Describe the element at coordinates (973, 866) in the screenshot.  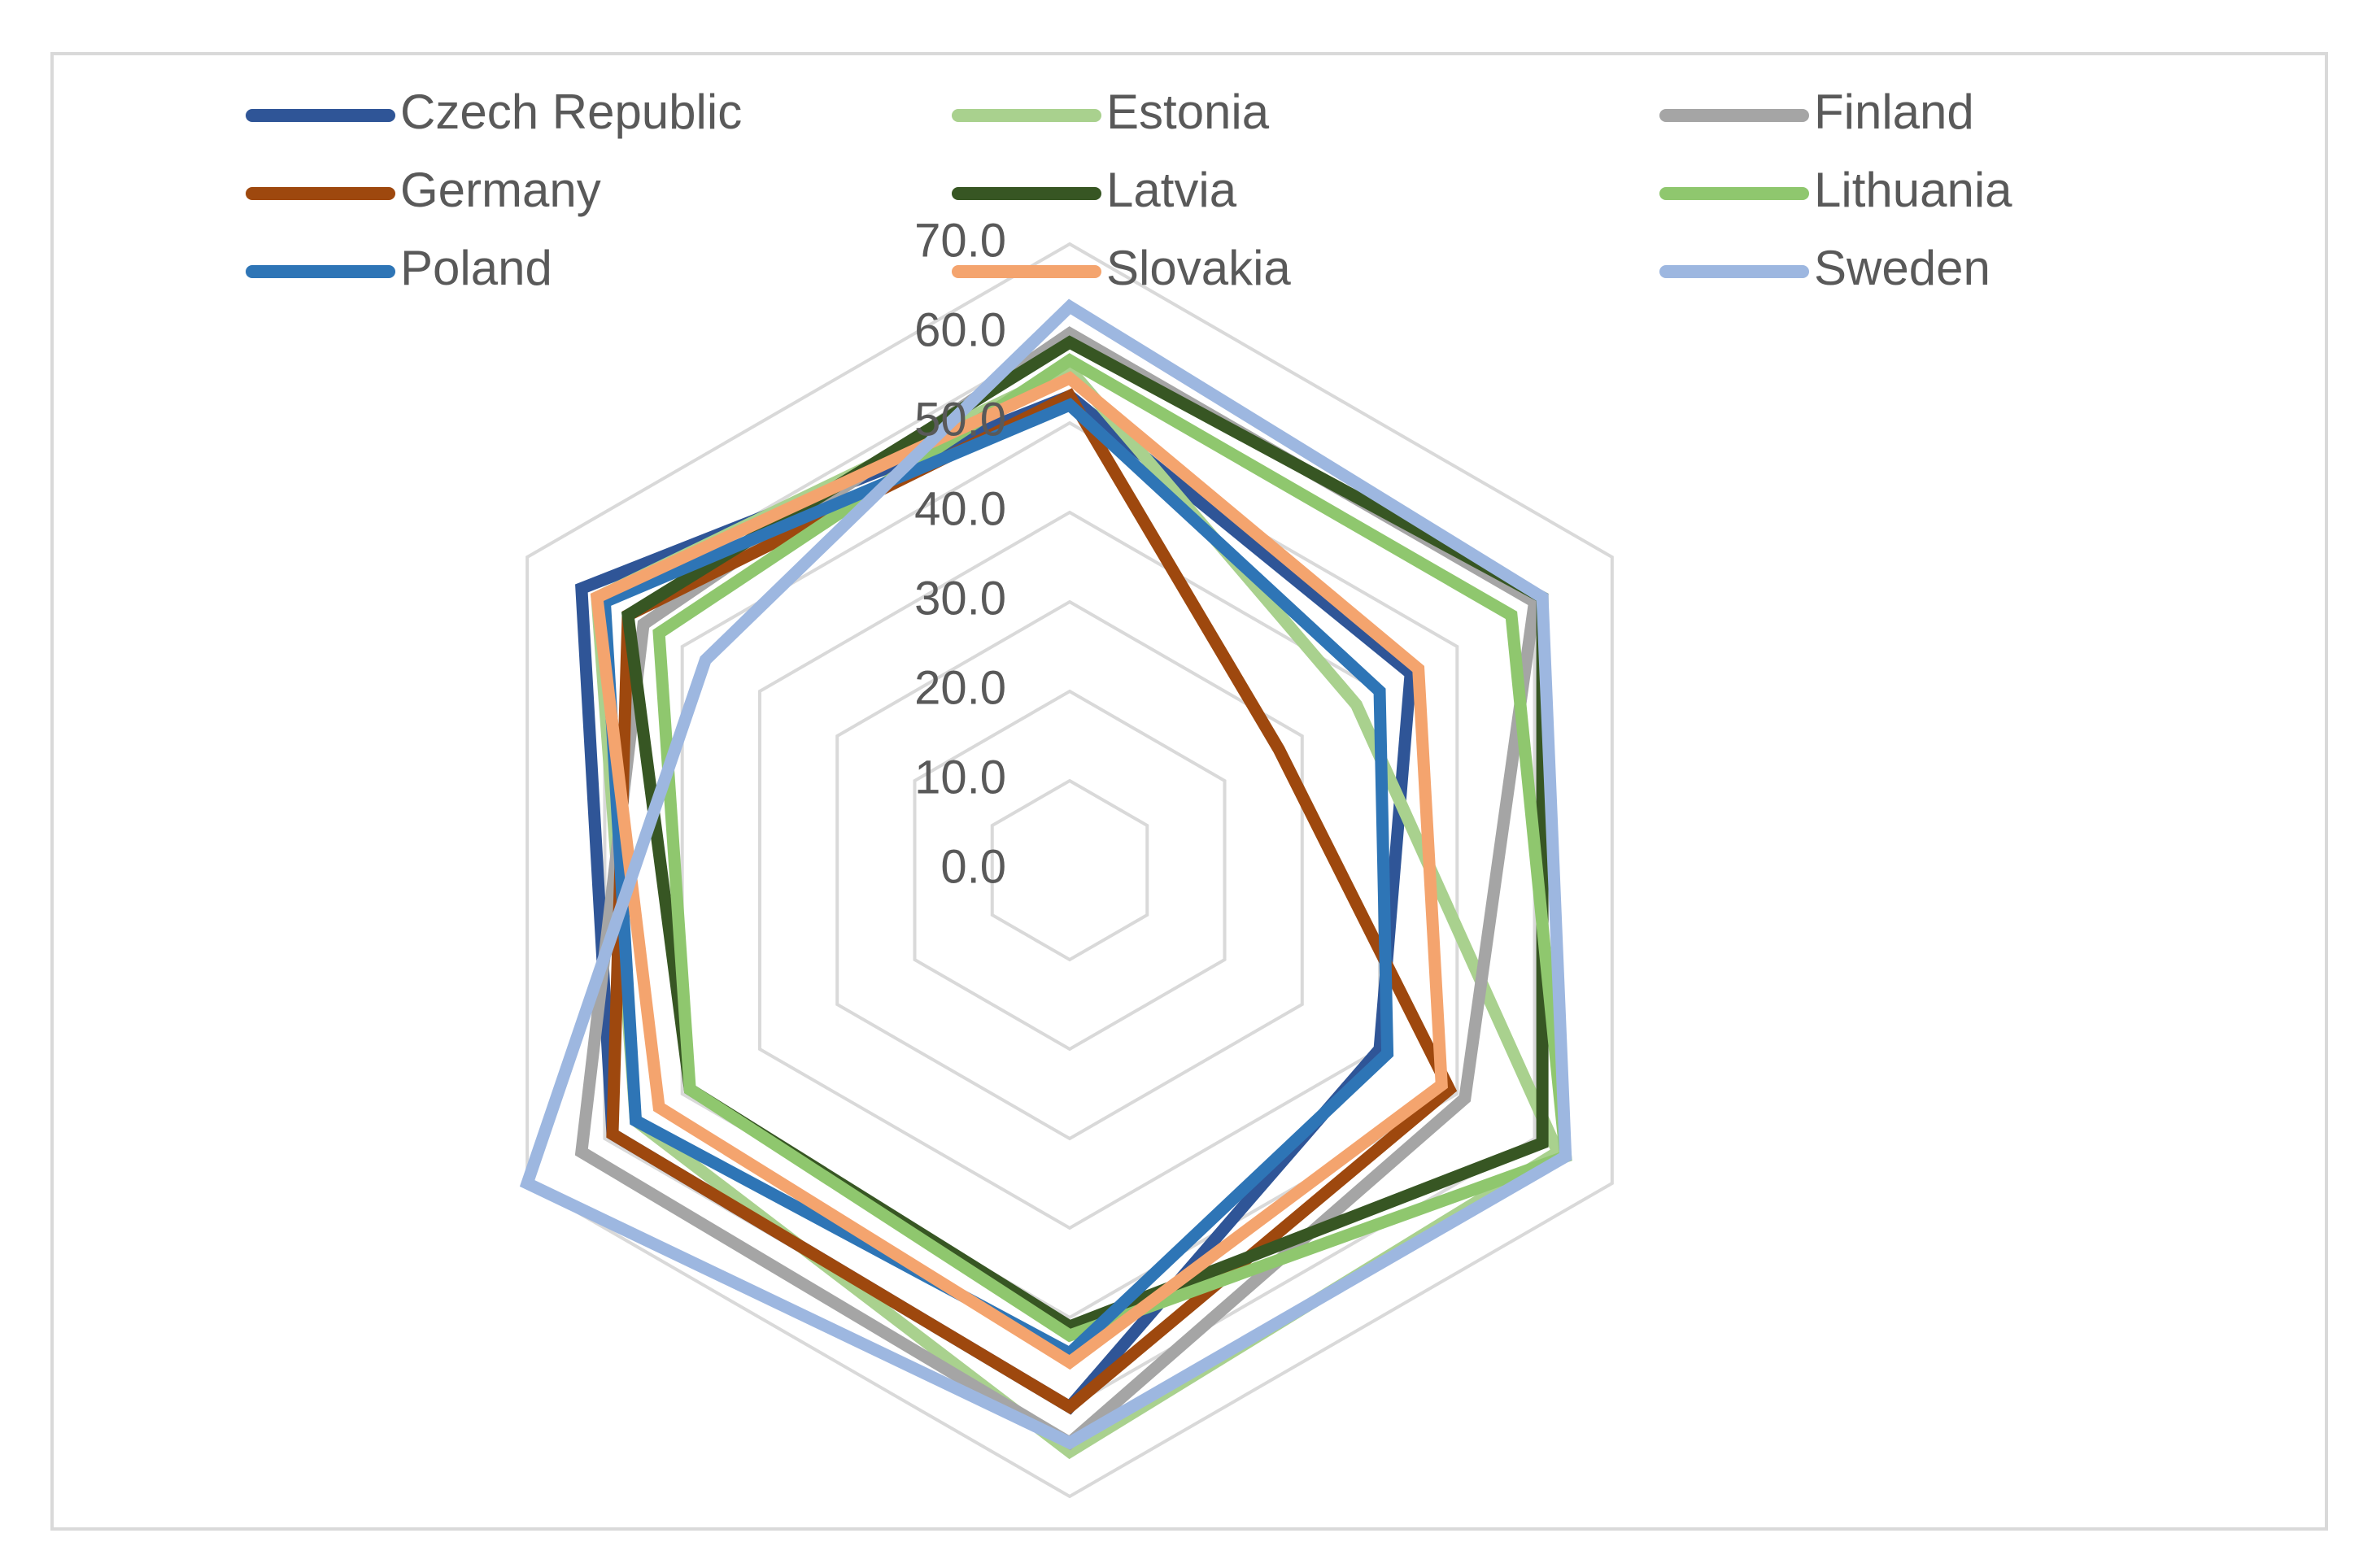
I see `tick-label-0: 0.0` at that location.